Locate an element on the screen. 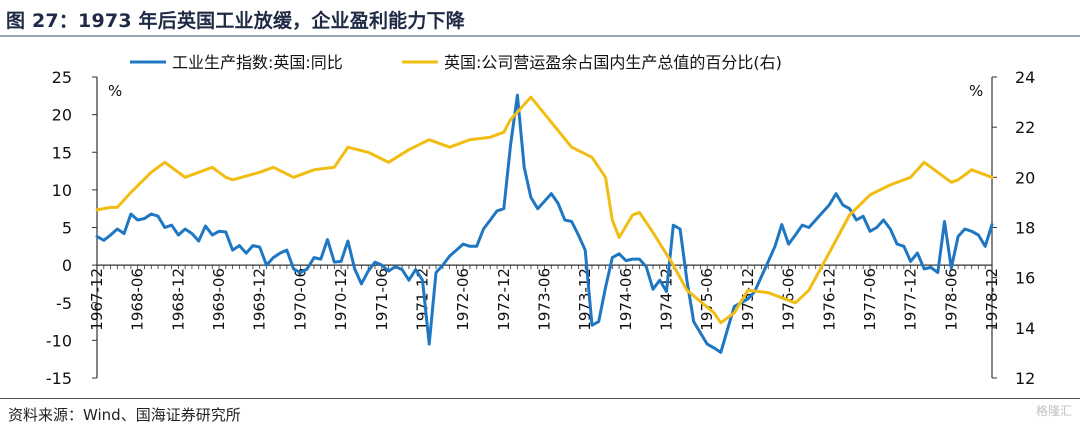 The height and width of the screenshot is (427, 1080). right-y-tick-label: 12 is located at coordinates (1025, 378).